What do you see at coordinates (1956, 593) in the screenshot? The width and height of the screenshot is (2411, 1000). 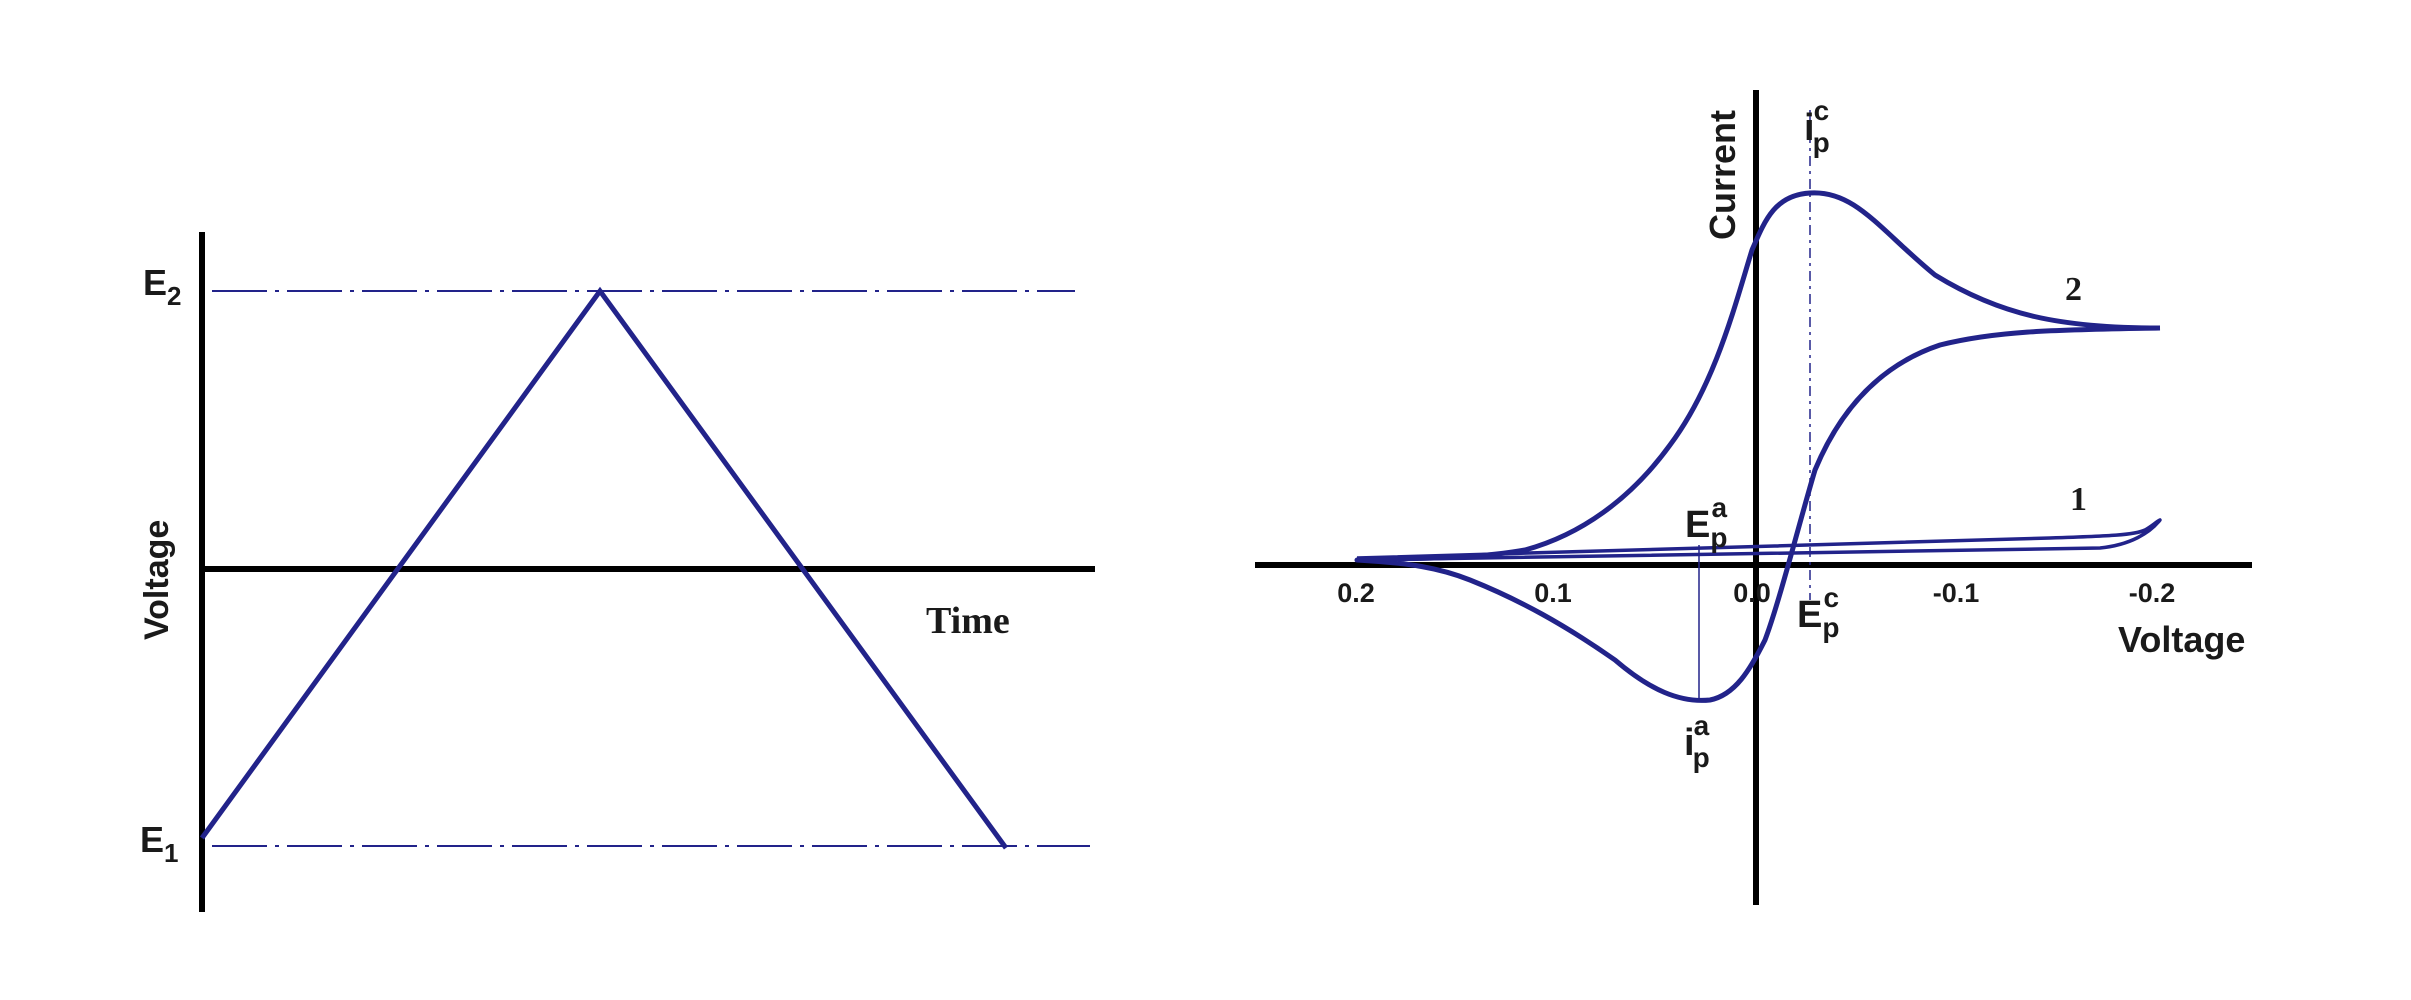 I see `cv-tick-label: -0.1` at bounding box center [1956, 593].